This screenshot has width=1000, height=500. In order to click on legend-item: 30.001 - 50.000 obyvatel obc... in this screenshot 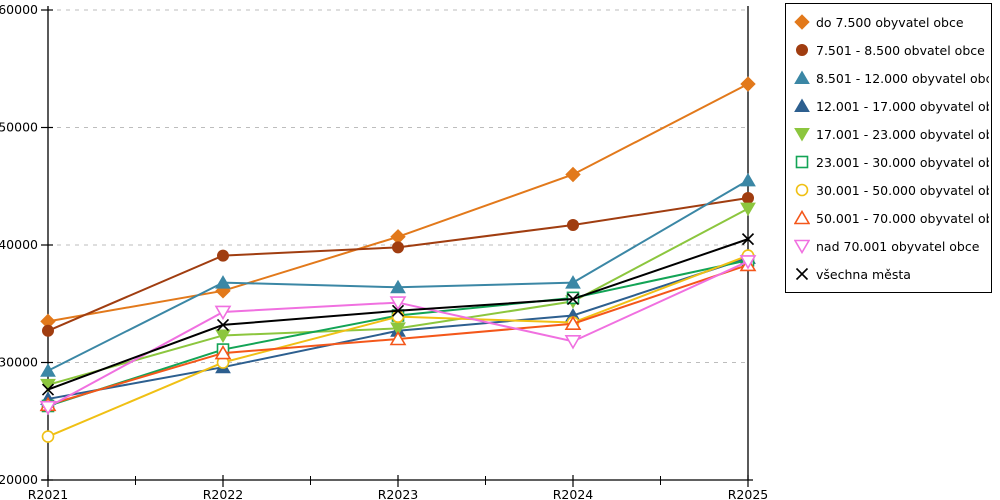, I will do `click(891, 190)`.